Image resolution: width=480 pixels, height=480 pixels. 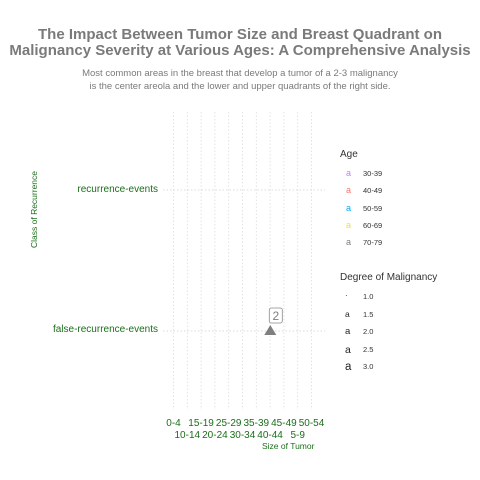 What do you see at coordinates (373, 243) in the screenshot?
I see `legend-age-label: 70-79` at bounding box center [373, 243].